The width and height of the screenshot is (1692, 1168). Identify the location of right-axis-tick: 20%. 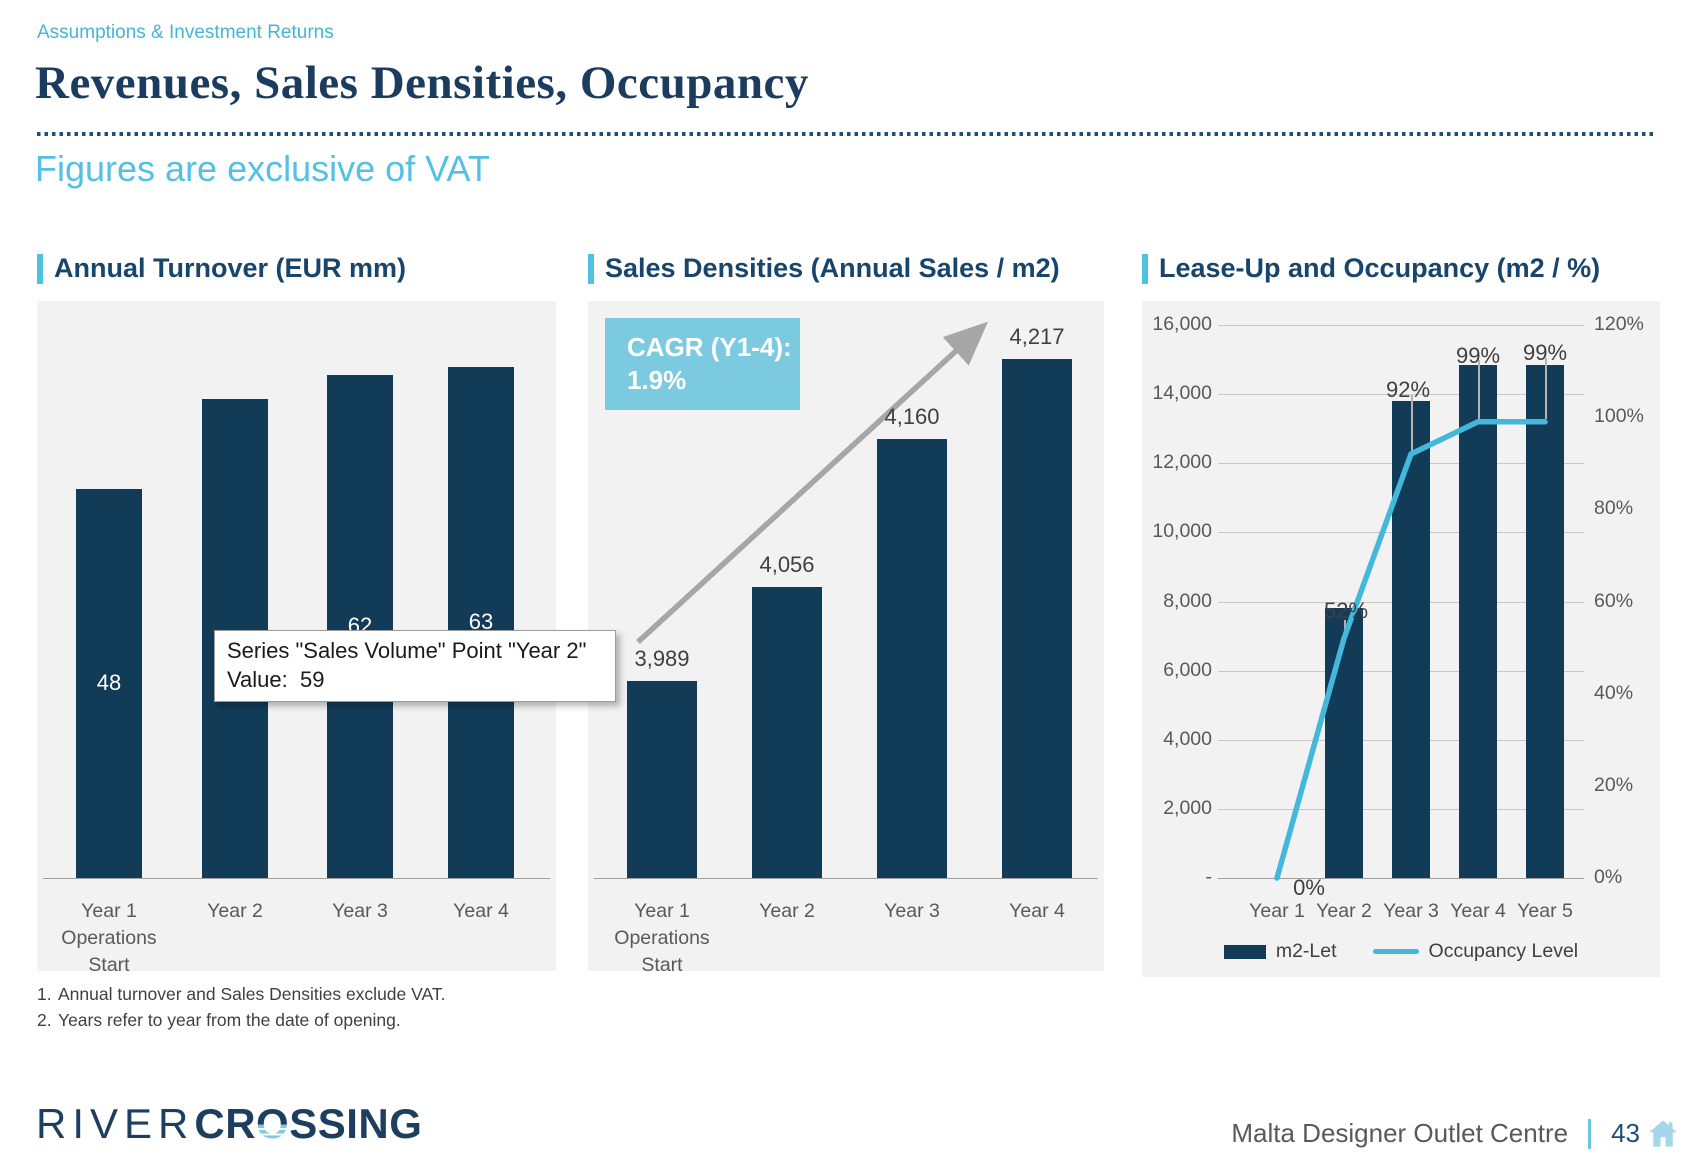
(1614, 784).